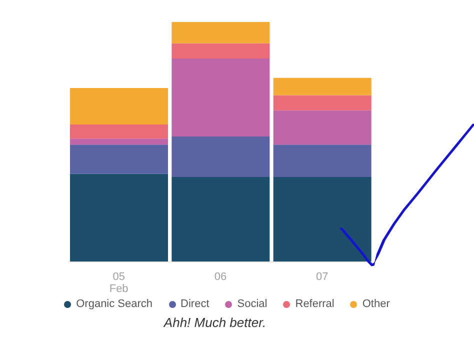  I want to click on legend-label: Social, so click(252, 304).